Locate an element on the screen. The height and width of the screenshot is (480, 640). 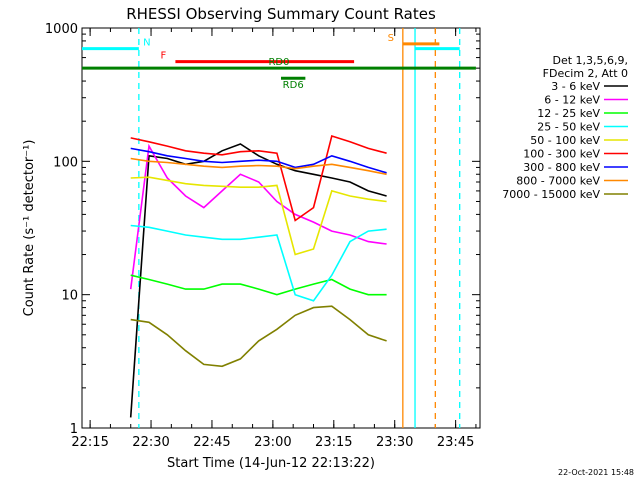
legend-entry-label: 800 - 7000 keV is located at coordinates (558, 181).